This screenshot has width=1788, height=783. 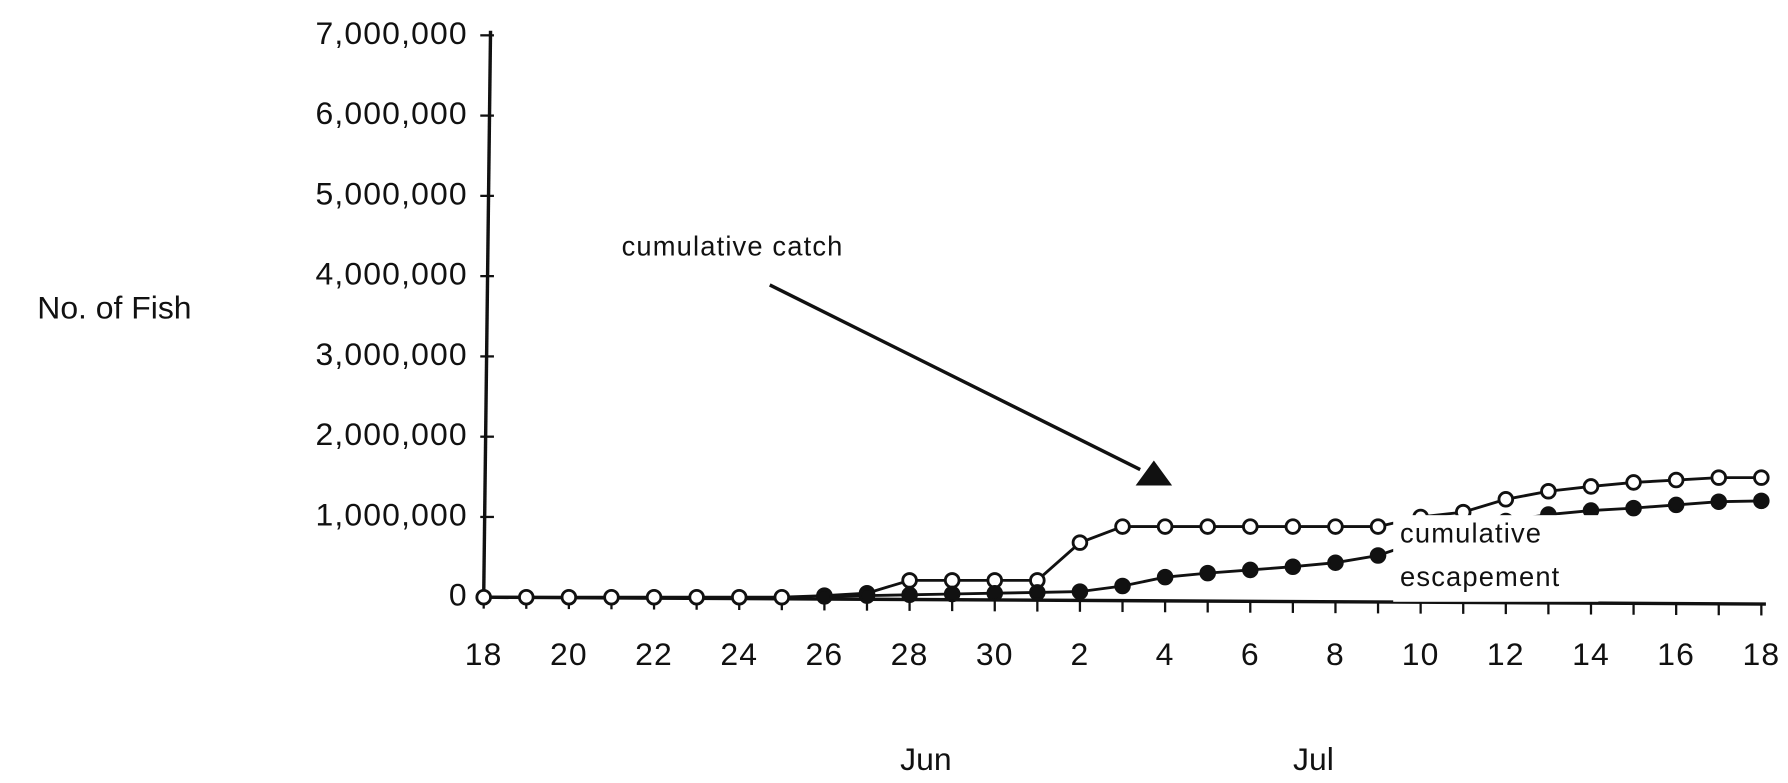 What do you see at coordinates (1293, 548) in the screenshot?
I see `series-line` at bounding box center [1293, 548].